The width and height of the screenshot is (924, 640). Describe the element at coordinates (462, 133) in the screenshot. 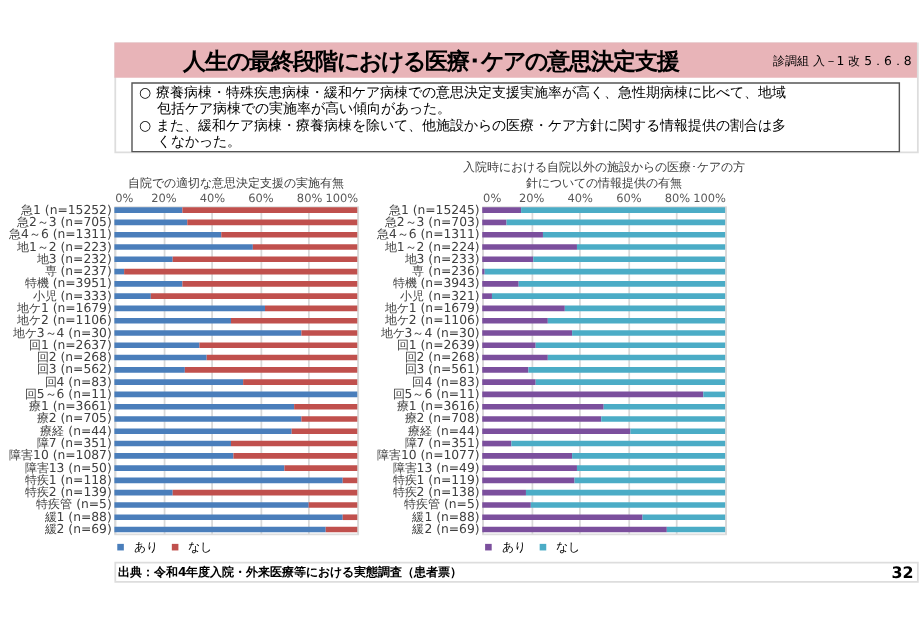

I see `text: ○ また、緩和ケア病棟・療養病棟を除いて、他施設からの医療・ケア方針に関する情報提供の割合は多くなかった。` at that location.